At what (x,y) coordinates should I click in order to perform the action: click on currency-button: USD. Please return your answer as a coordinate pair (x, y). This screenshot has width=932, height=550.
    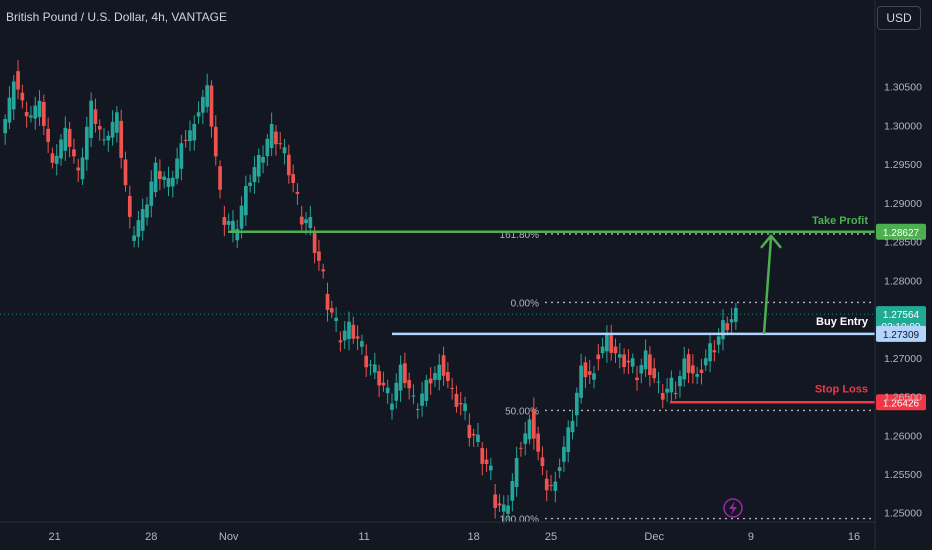
    Looking at the image, I should click on (899, 18).